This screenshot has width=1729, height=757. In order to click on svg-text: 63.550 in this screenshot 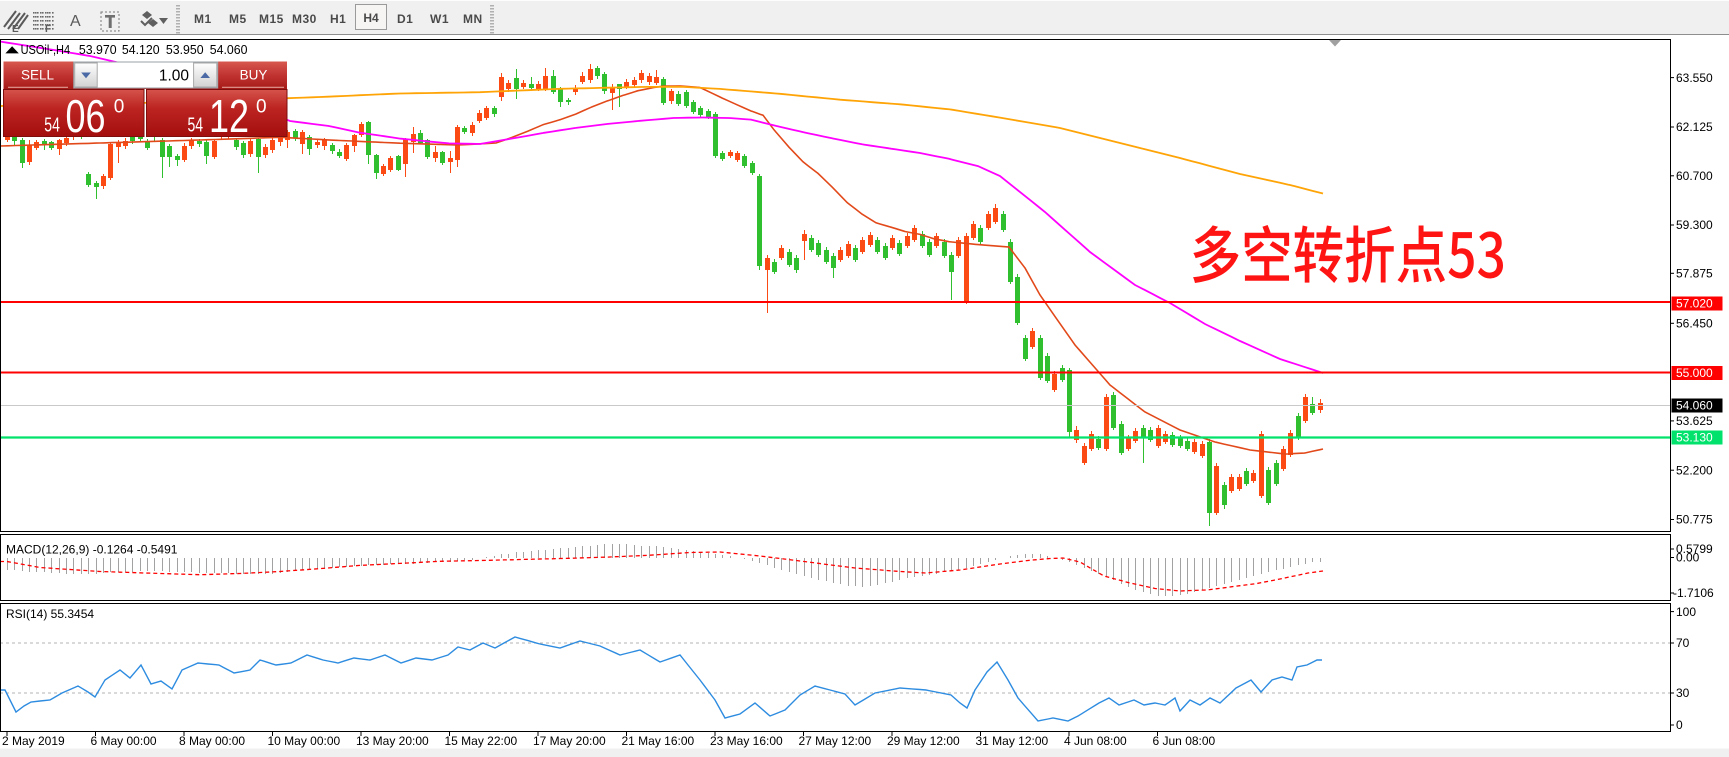, I will do `click(1694, 78)`.